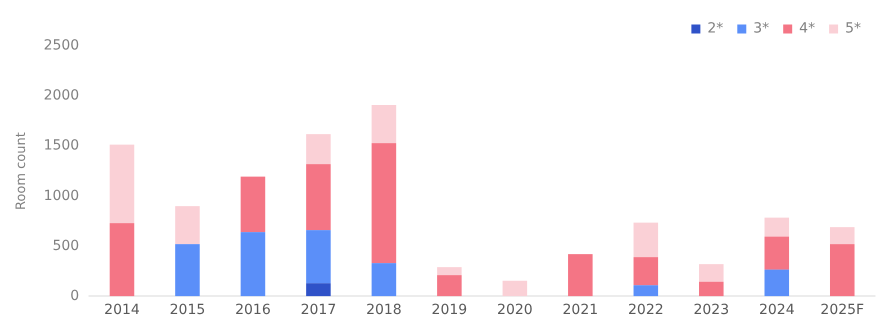 This screenshot has width=885, height=329. Describe the element at coordinates (122, 310) in the screenshot. I see `x-tick-label: 2014` at that location.